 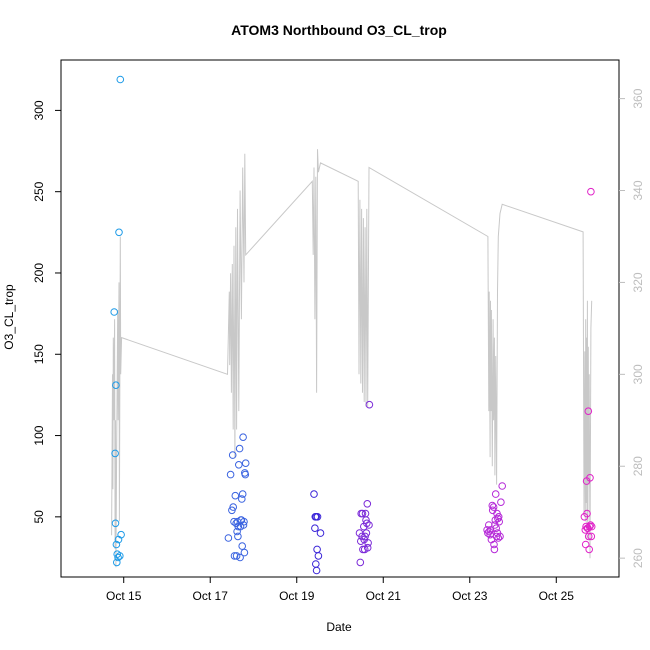 What do you see at coordinates (39, 191) in the screenshot?
I see `y-tick-label: 250` at bounding box center [39, 191].